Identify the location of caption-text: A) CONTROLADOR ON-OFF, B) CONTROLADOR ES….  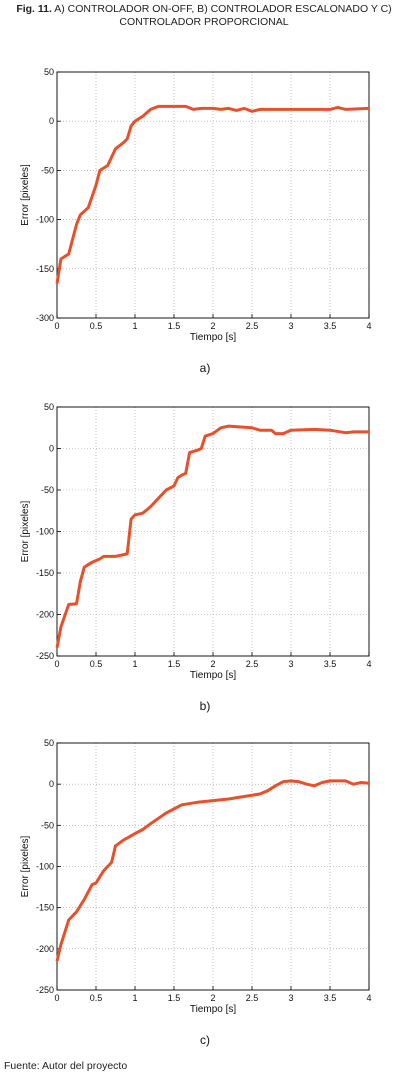
(223, 15).